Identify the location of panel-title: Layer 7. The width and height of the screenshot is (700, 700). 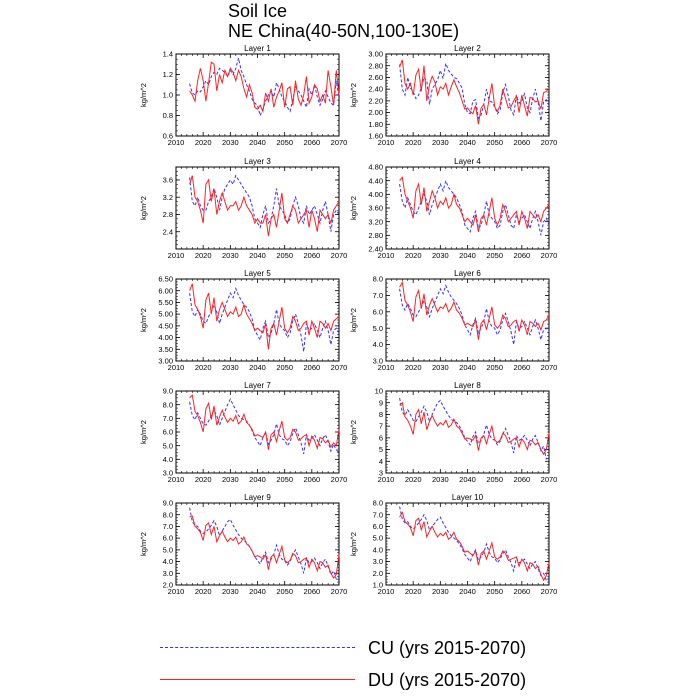
(257, 385).